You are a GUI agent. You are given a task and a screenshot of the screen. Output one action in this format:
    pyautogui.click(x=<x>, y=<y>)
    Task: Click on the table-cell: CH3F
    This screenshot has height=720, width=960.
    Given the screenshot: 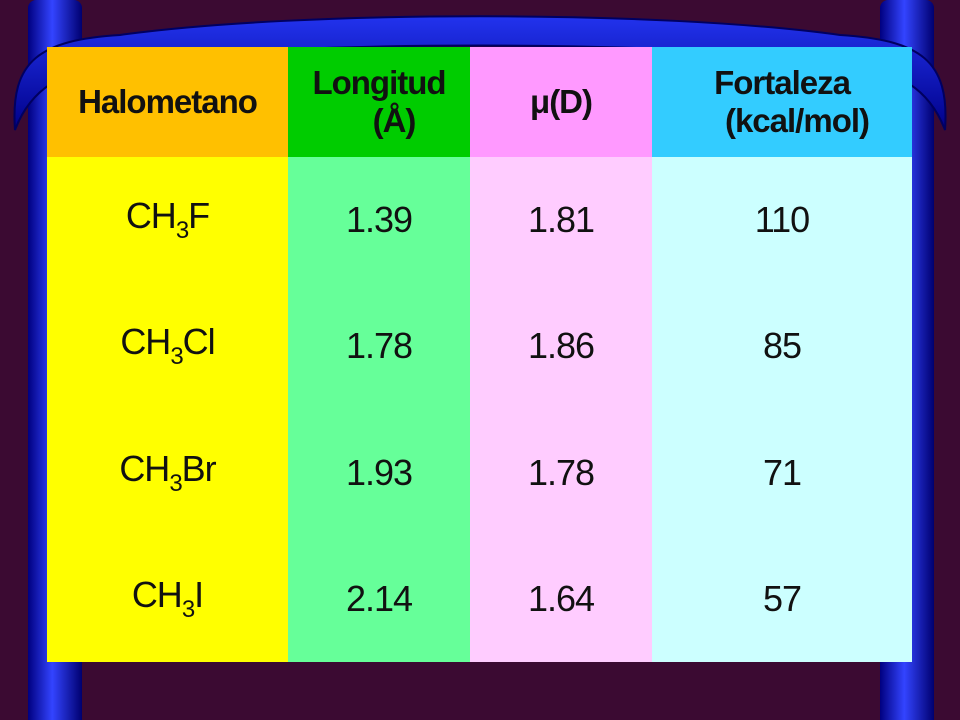 What is the action you would take?
    pyautogui.click(x=167, y=220)
    